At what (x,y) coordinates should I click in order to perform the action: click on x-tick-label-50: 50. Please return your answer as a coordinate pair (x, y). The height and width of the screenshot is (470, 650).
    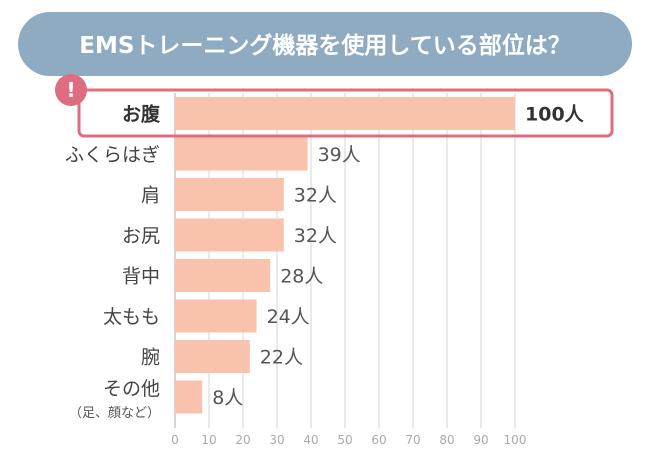
    Looking at the image, I should click on (344, 440).